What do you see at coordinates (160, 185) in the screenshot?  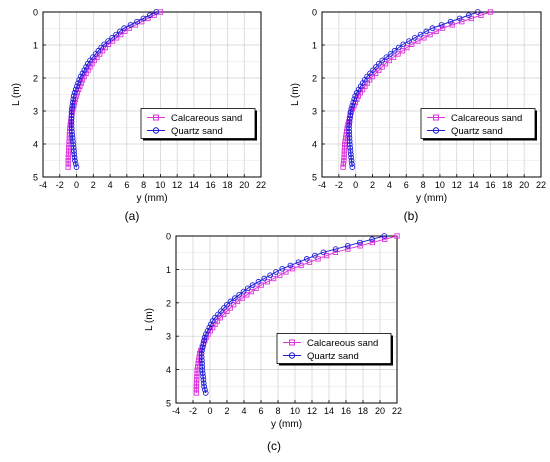 I see `x-tick-label: 10` at bounding box center [160, 185].